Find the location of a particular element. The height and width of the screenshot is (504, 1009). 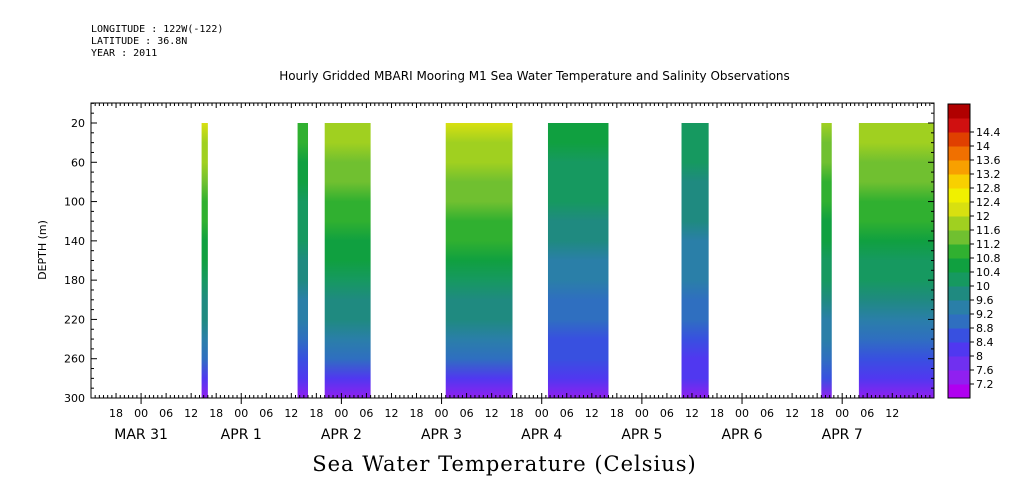

colorbar-label: 7.6 is located at coordinates (985, 370).